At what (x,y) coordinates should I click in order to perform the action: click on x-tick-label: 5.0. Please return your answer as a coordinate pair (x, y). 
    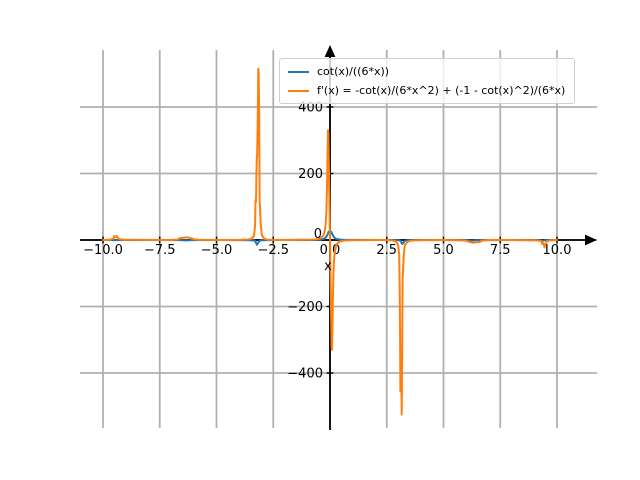
    Looking at the image, I should click on (443, 250).